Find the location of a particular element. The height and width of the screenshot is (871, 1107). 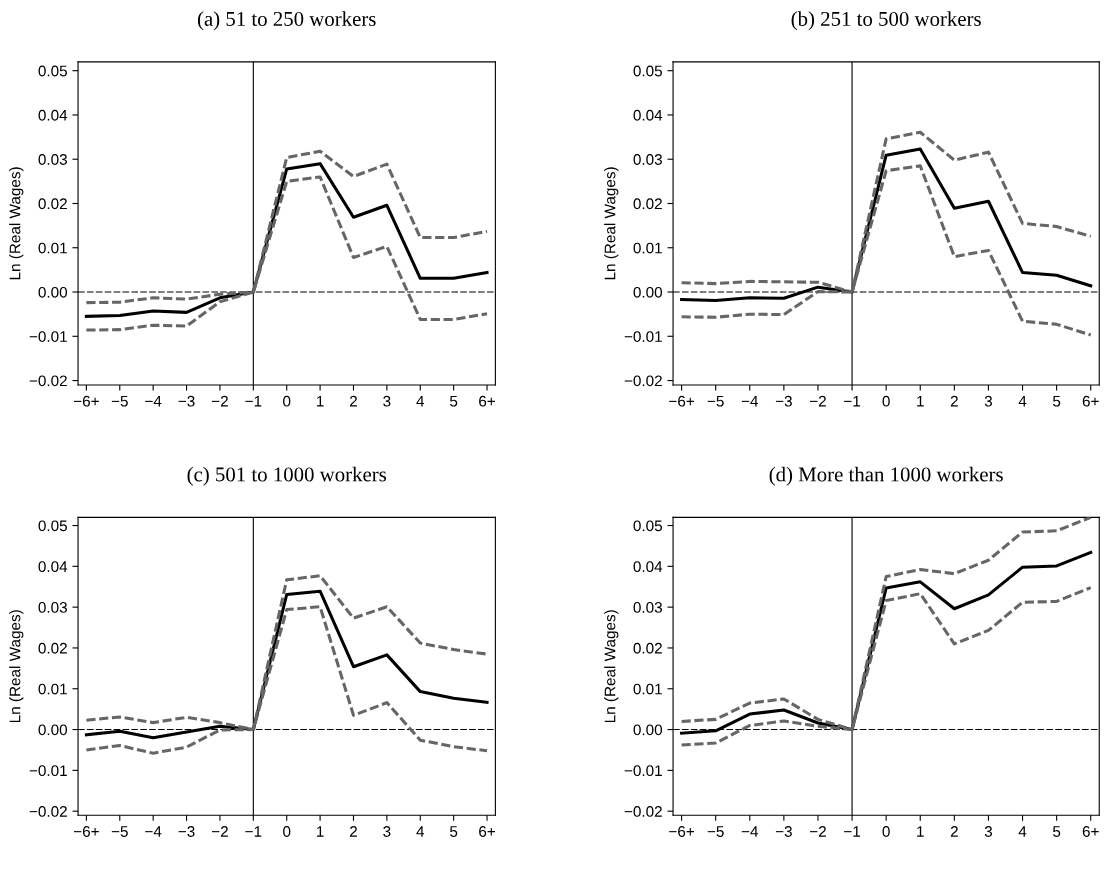

chart-title: (d) More than 1000 workers is located at coordinates (886, 476).